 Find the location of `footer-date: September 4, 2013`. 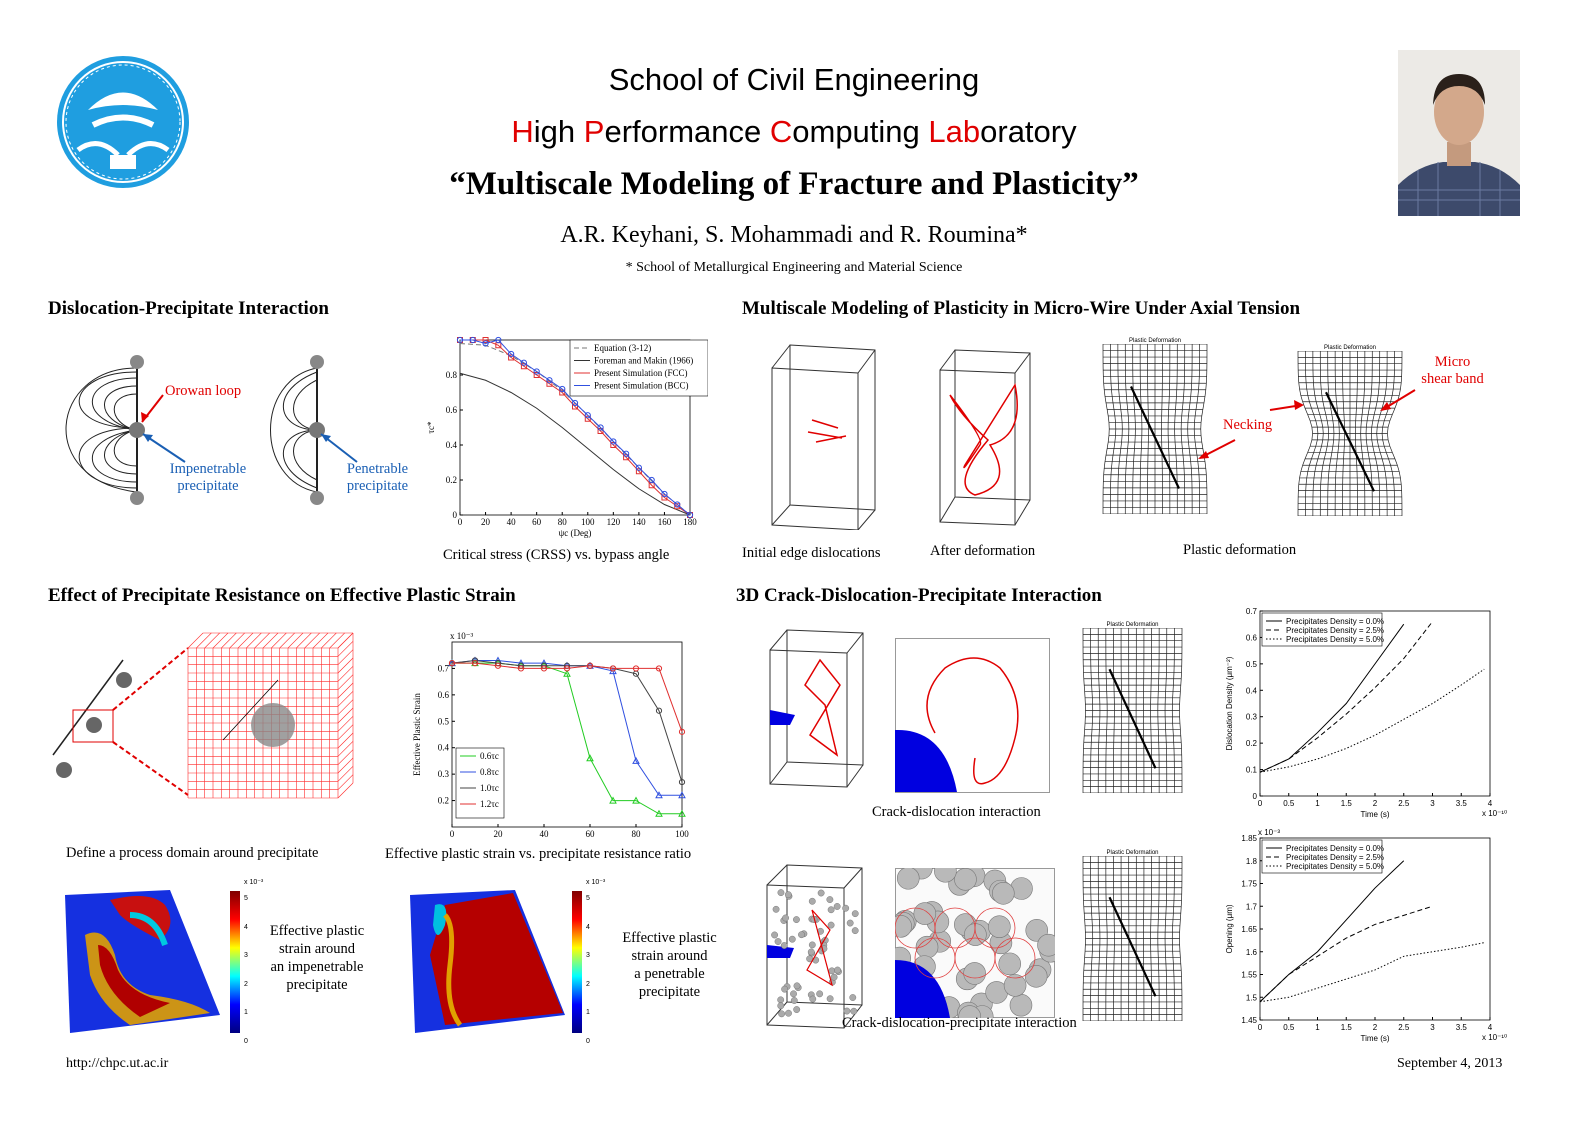

footer-date: September 4, 2013 is located at coordinates (1450, 1063).